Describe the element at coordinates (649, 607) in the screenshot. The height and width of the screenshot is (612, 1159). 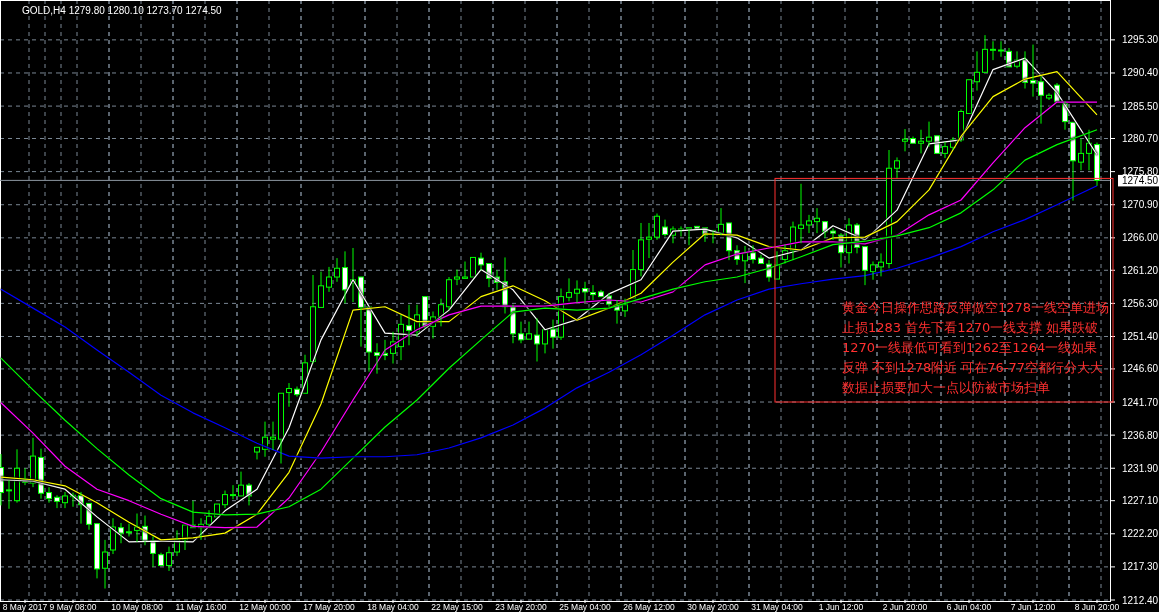
I see `x-tick-label: 26 May 12:00` at that location.